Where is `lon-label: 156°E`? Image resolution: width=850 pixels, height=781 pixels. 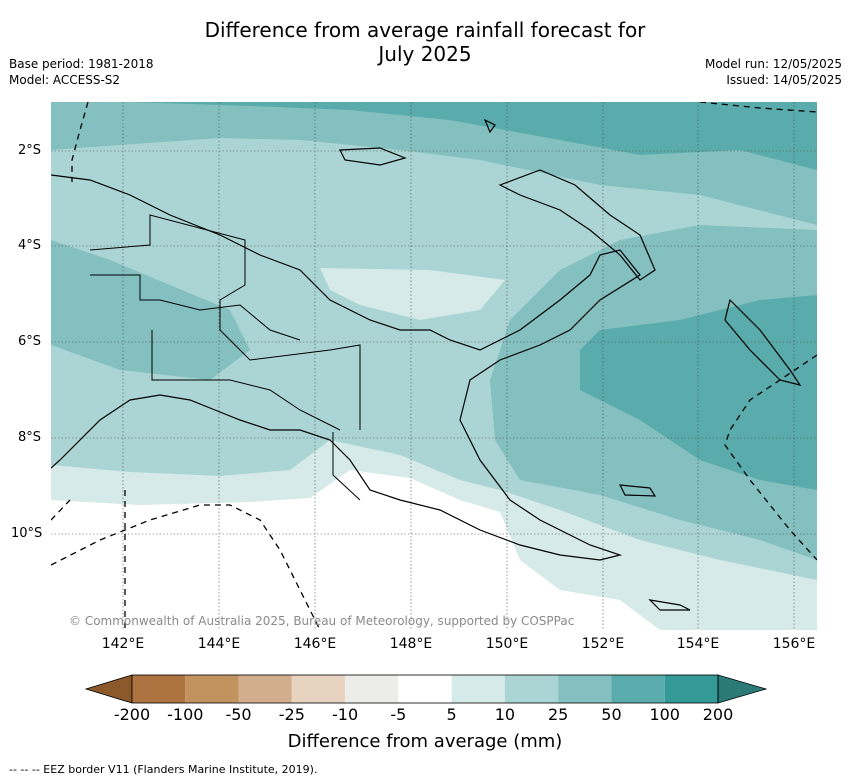 lon-label: 156°E is located at coordinates (794, 644).